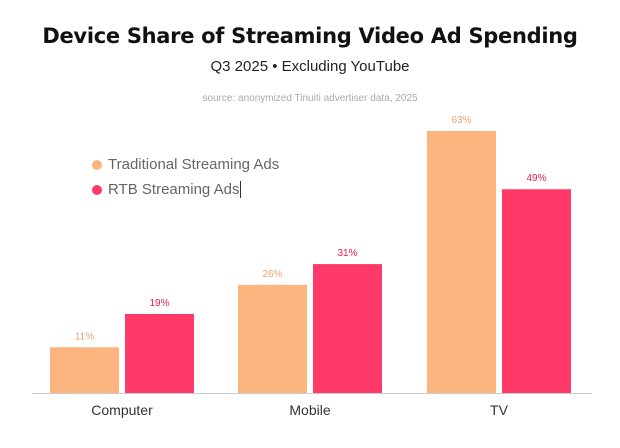  What do you see at coordinates (194, 164) in the screenshot?
I see `legend-label-traditional: Traditional Streaming Ads` at bounding box center [194, 164].